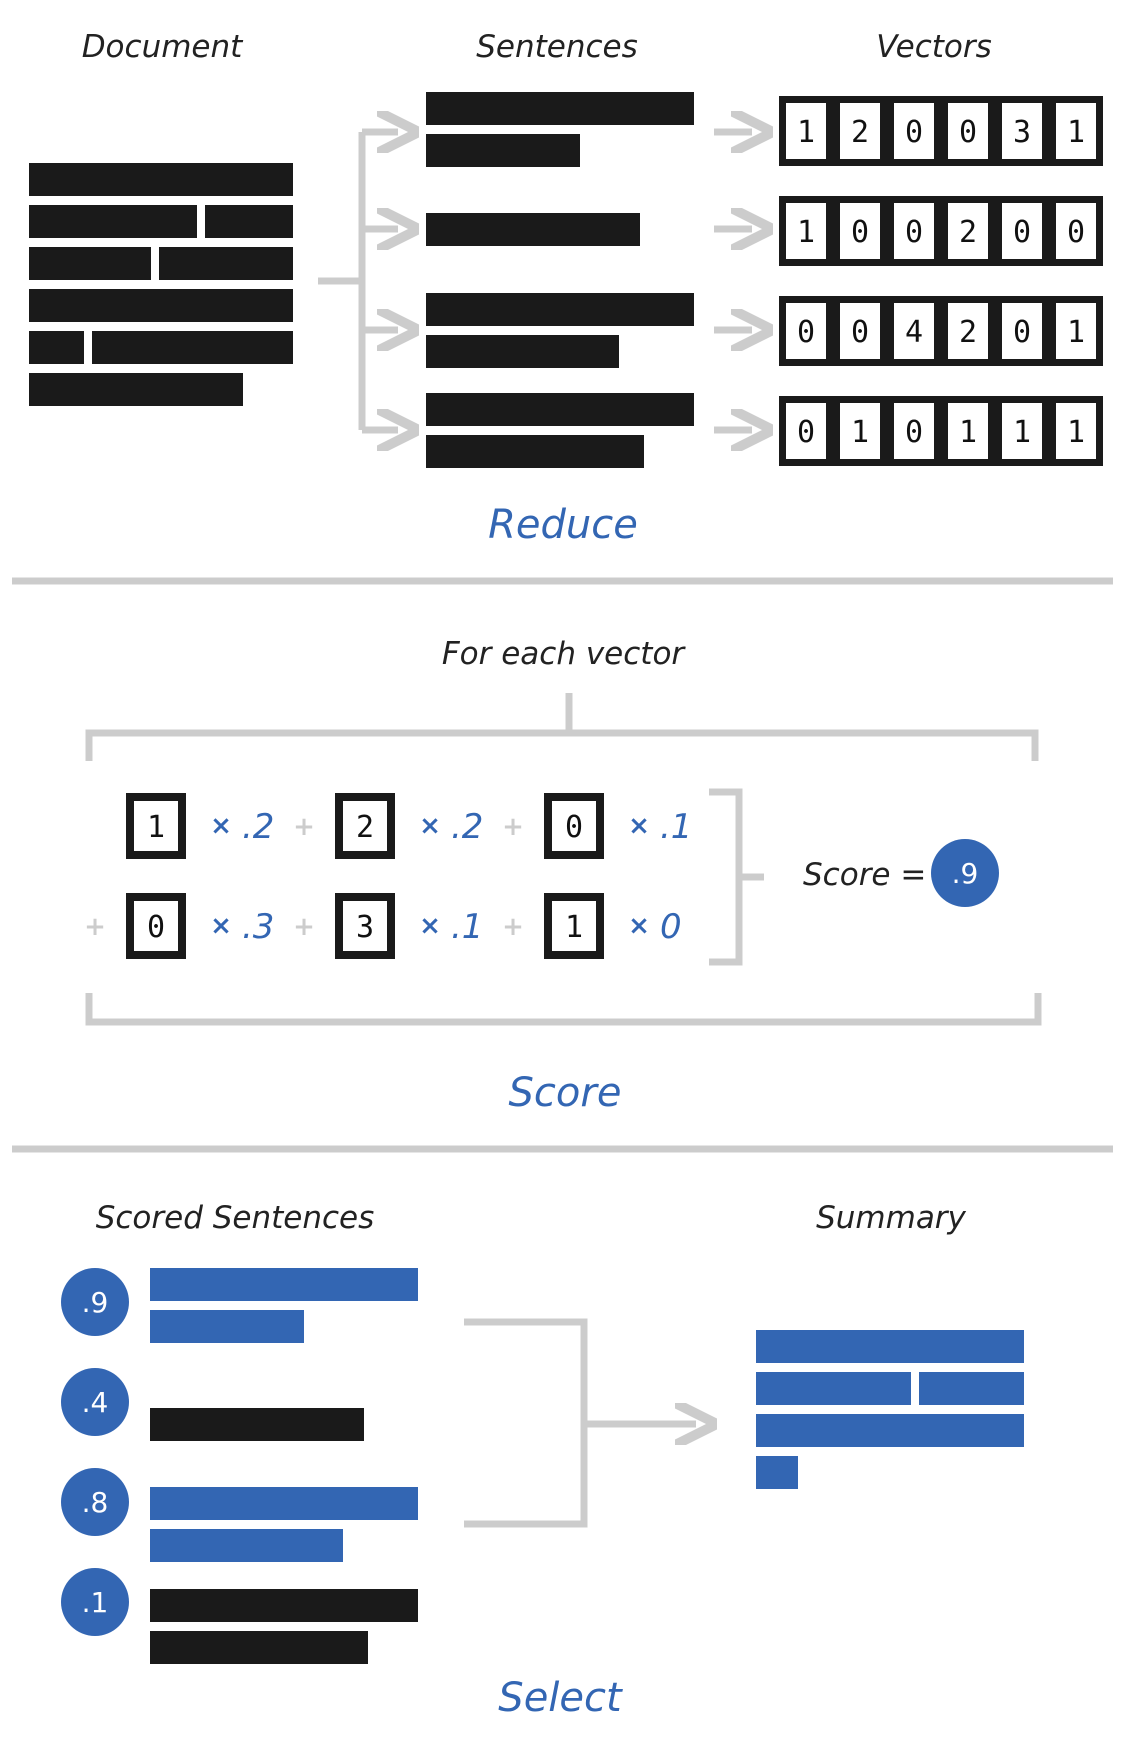 The image size is (1125, 1758). I want to click on summary-icon, so click(890, 1409).